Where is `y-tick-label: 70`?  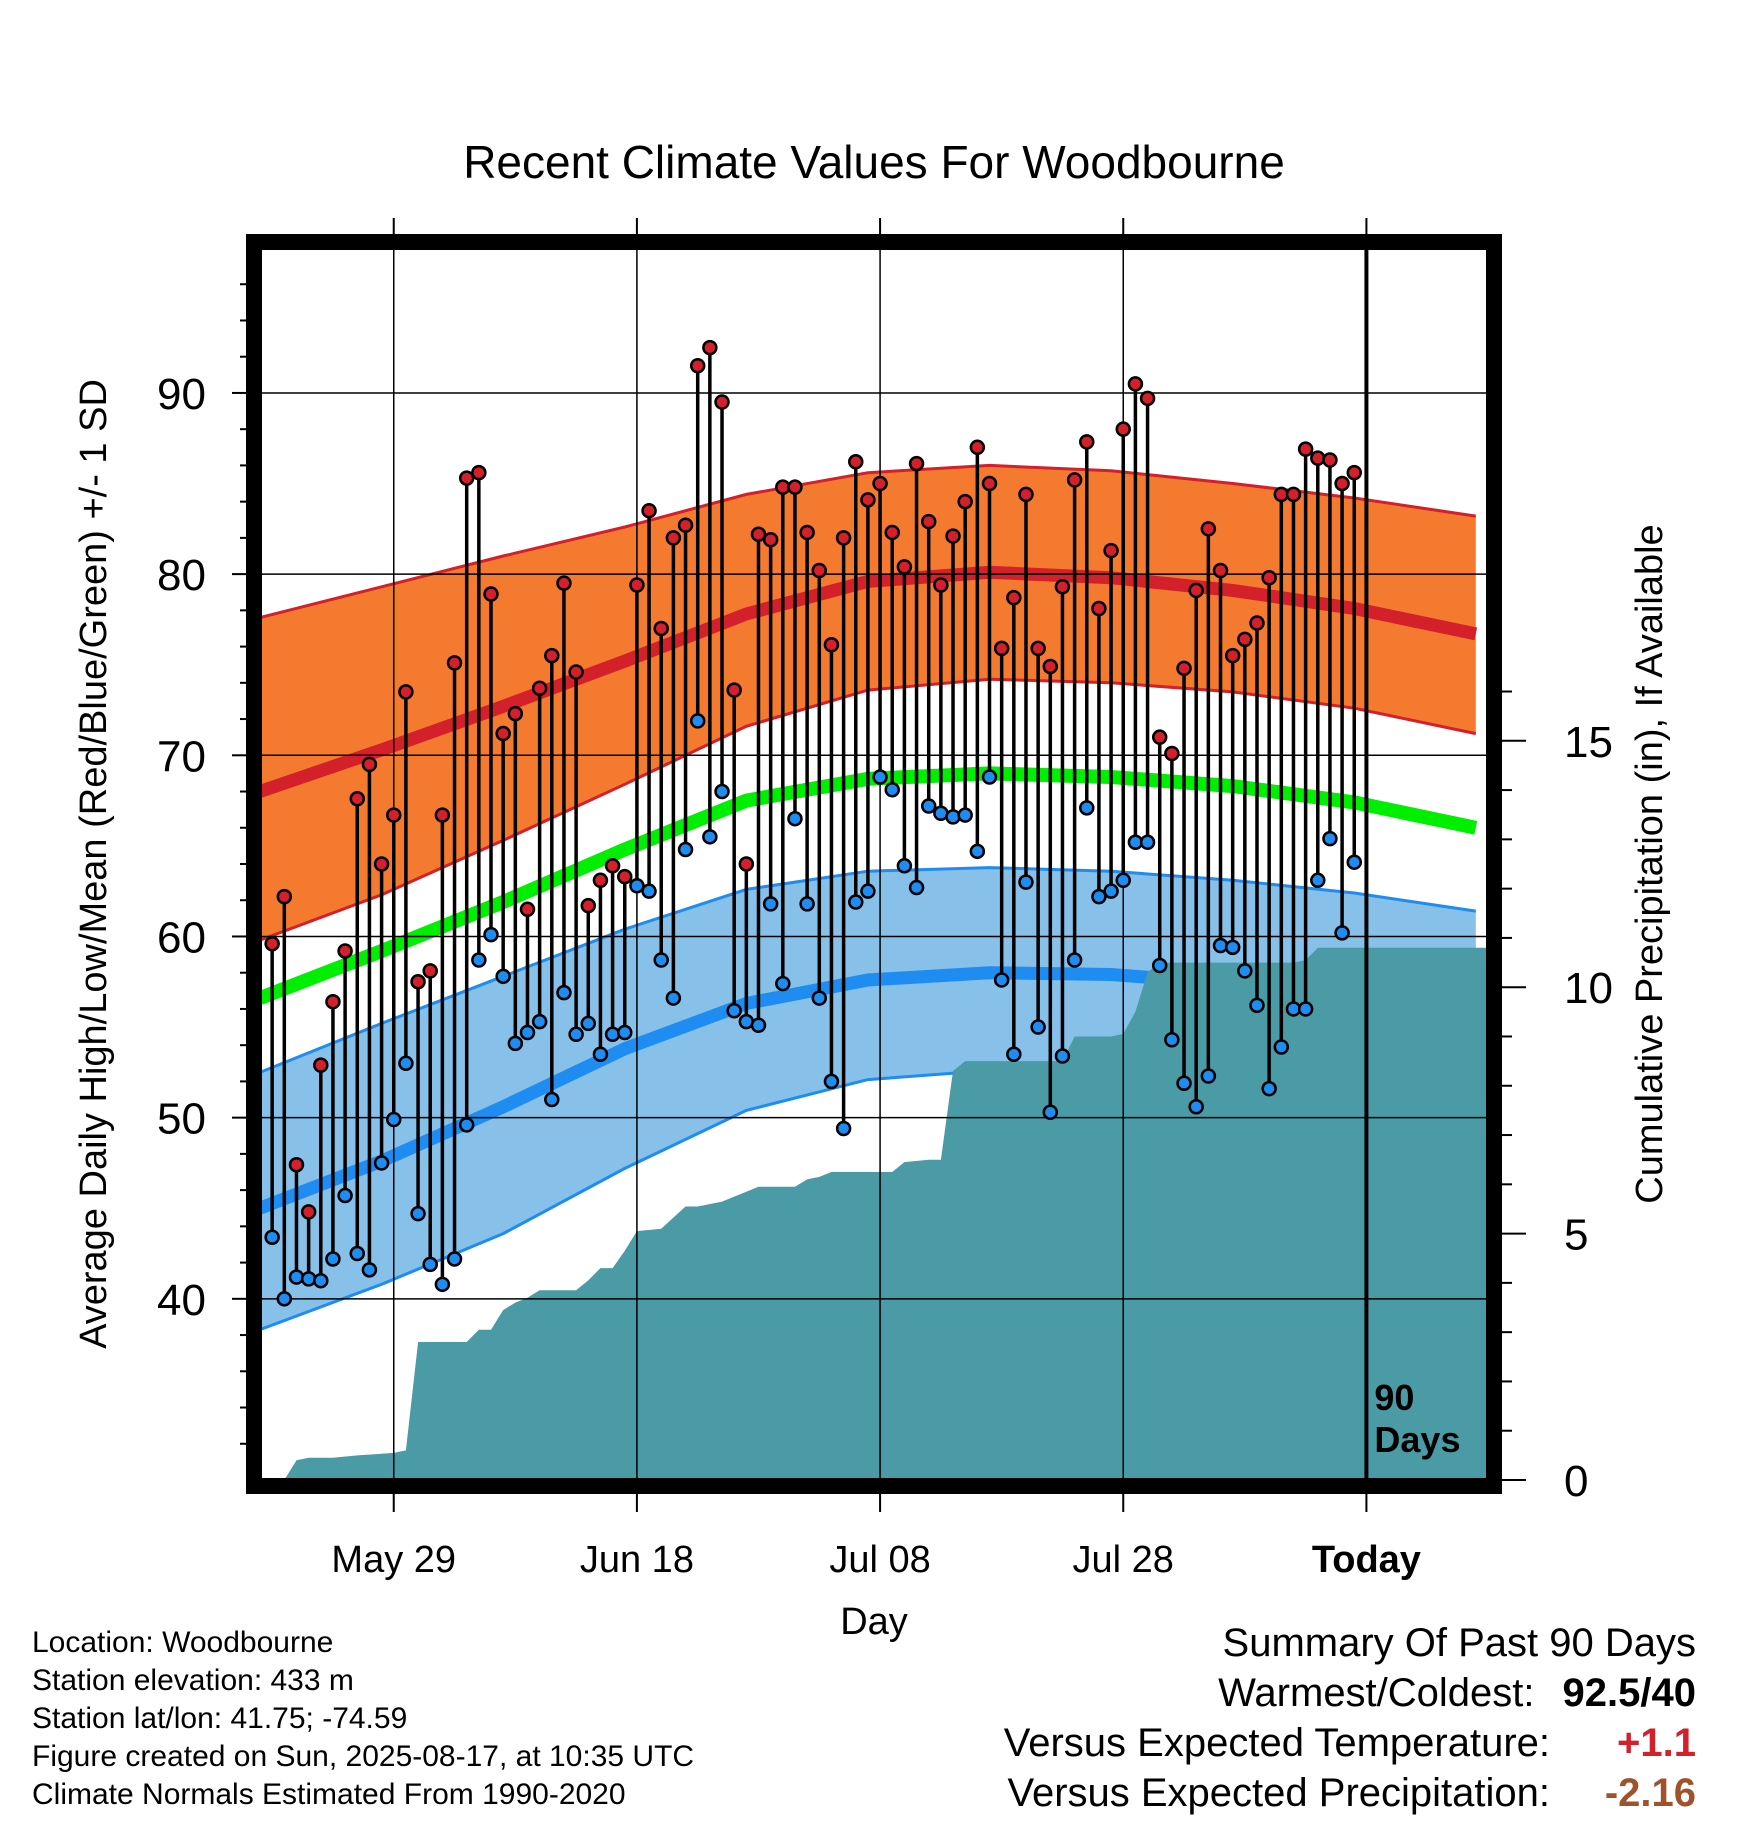 y-tick-label: 70 is located at coordinates (181, 756).